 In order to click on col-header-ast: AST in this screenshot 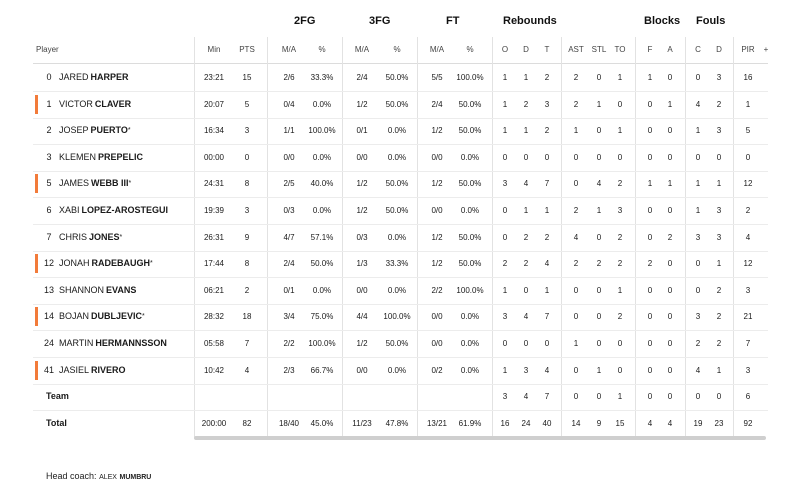, I will do `click(576, 49)`.